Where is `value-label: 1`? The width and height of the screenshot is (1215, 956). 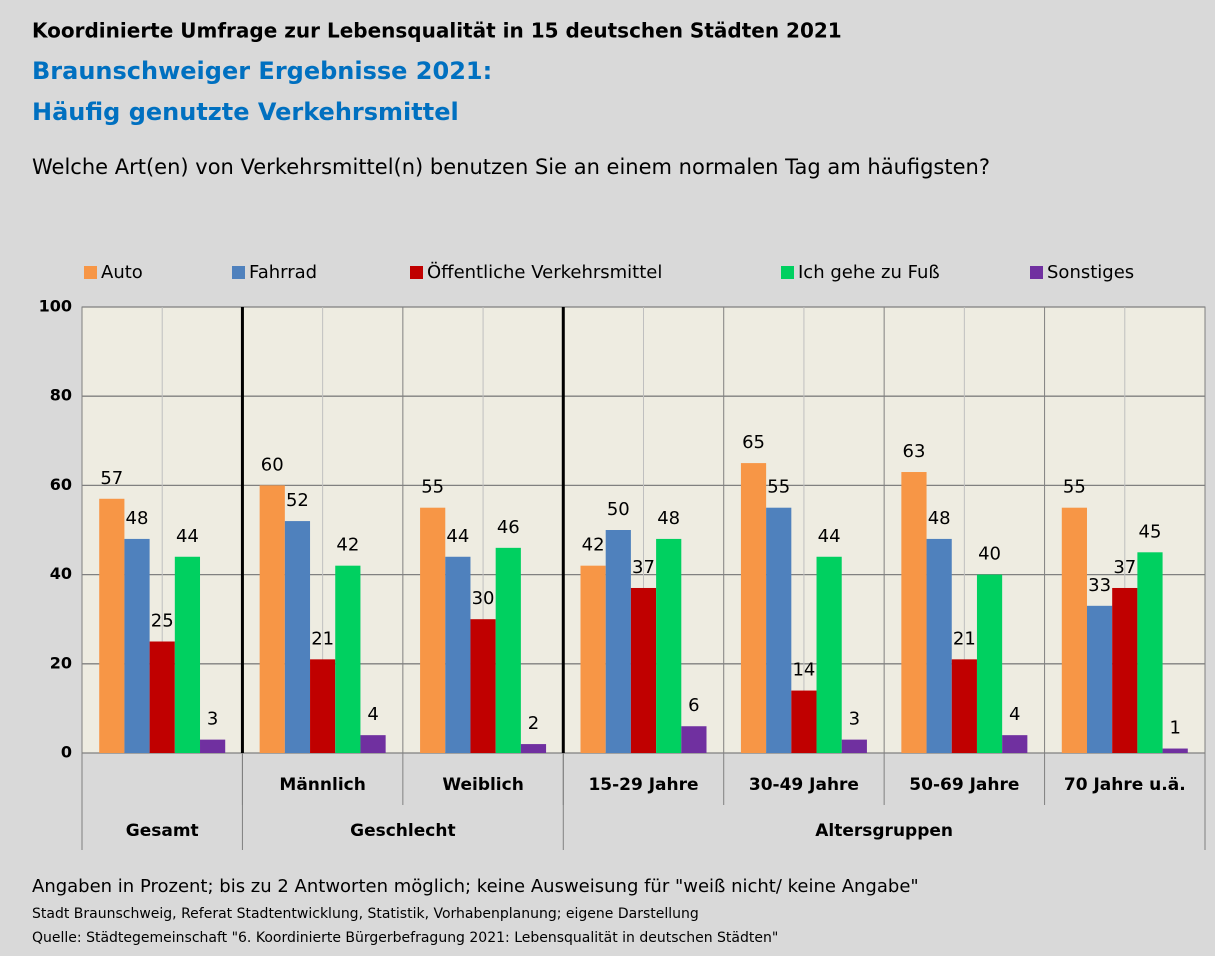
value-label: 1 is located at coordinates (1174, 728).